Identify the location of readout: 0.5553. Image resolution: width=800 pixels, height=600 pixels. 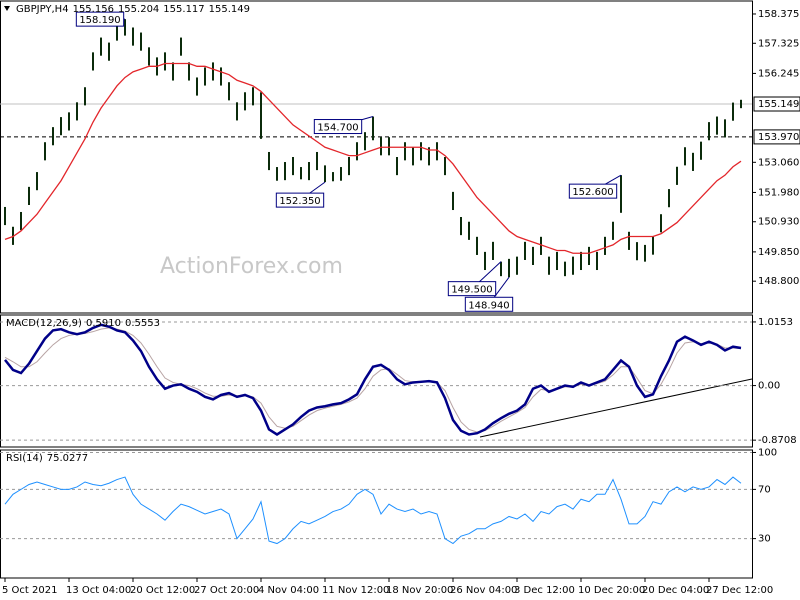
(142, 323).